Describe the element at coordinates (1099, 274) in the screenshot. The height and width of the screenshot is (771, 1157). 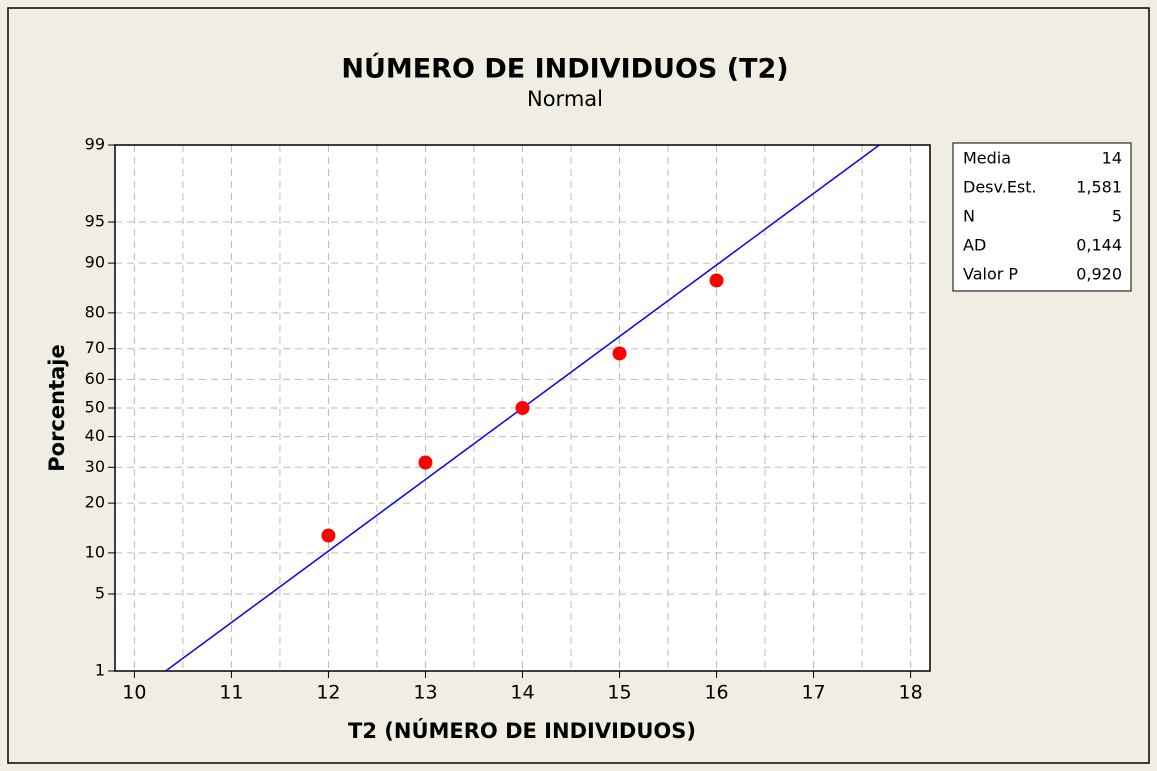
I see `stat-value: 0,920` at that location.